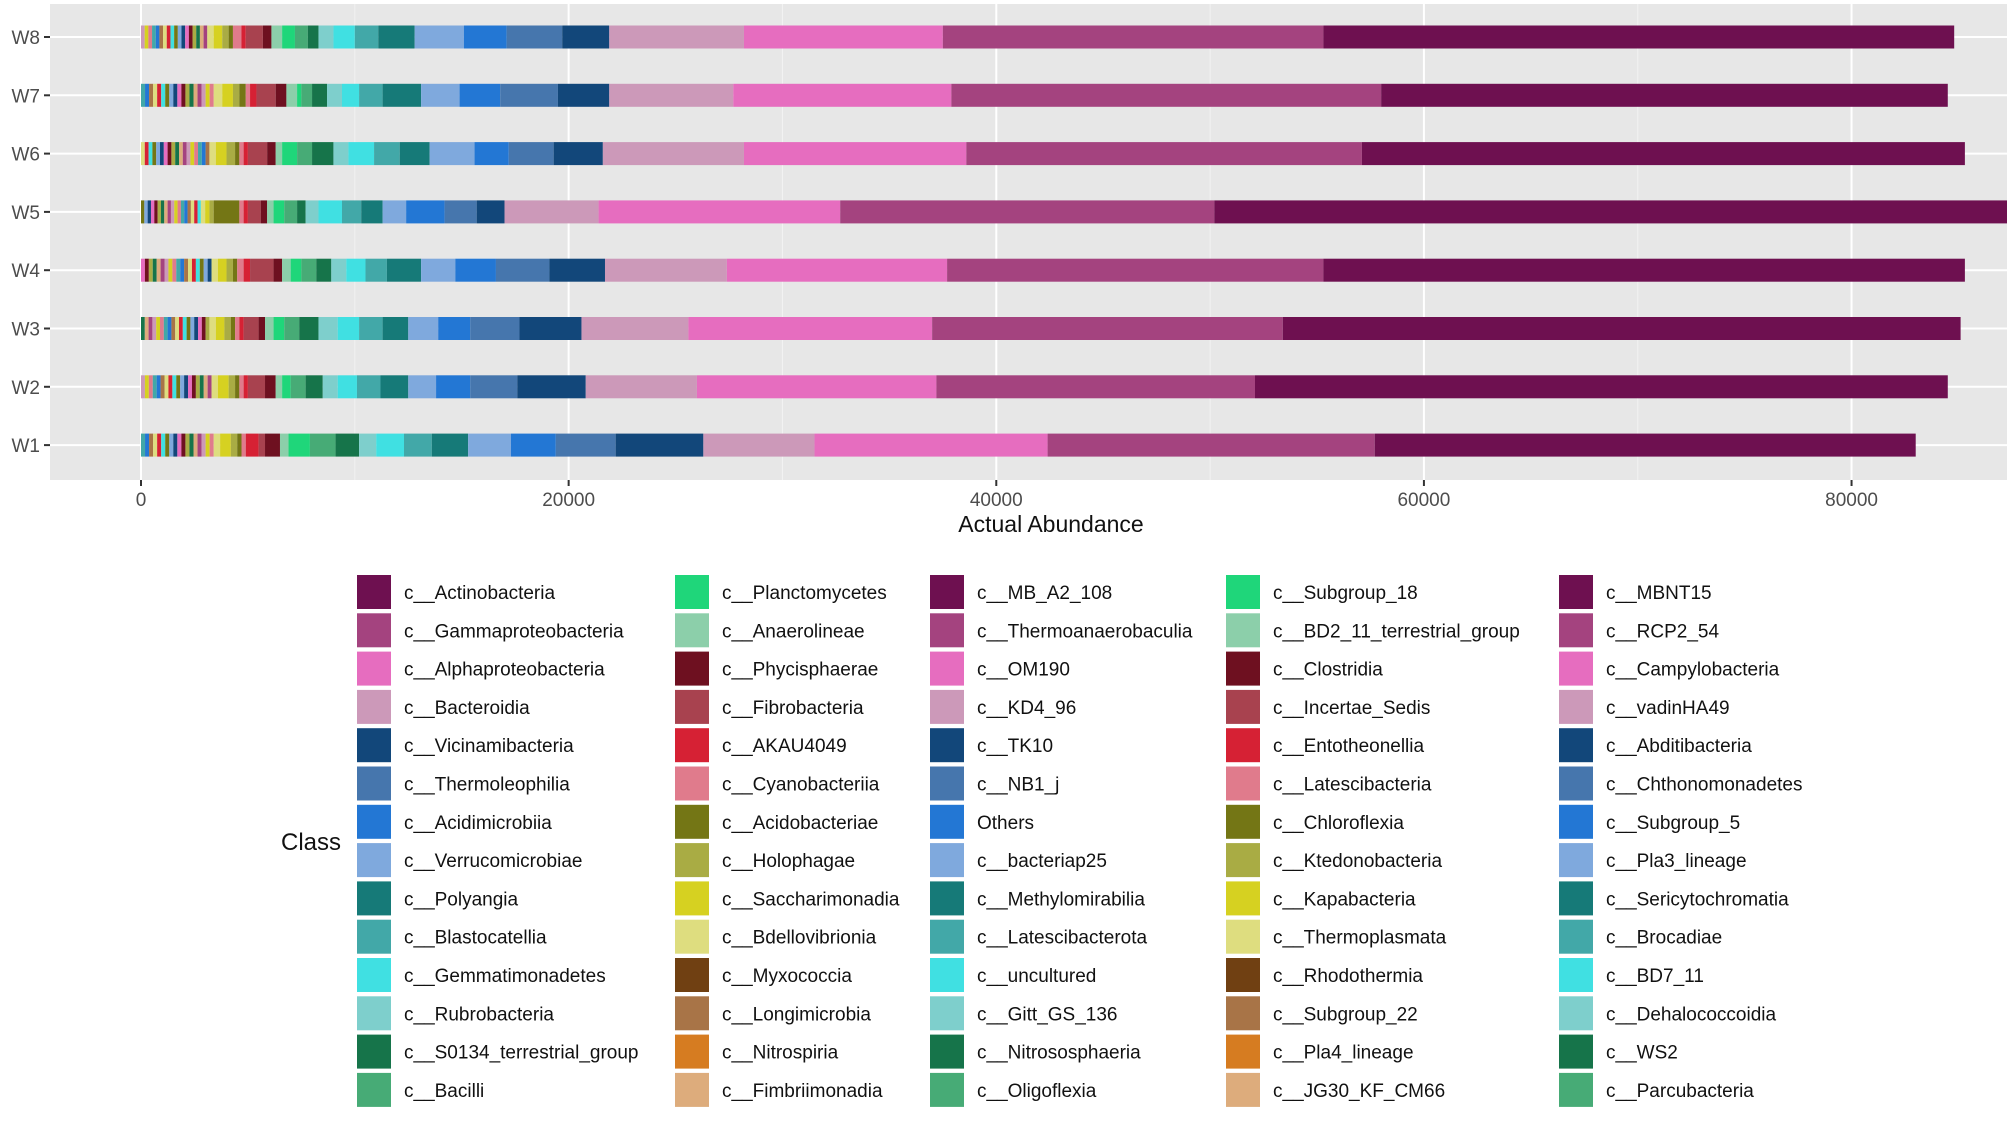 The height and width of the screenshot is (1123, 2007). Describe the element at coordinates (776, 936) in the screenshot. I see `legend-item: c__Bdellovibrionia` at that location.